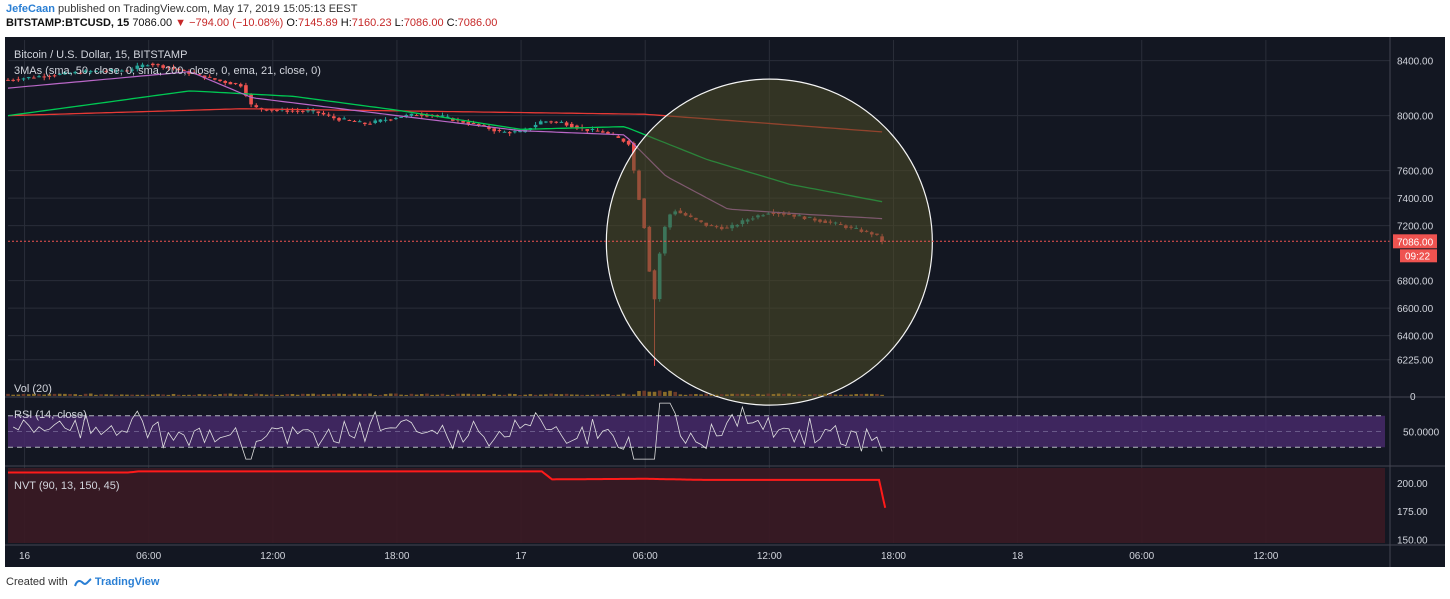 This screenshot has height=599, width=1450. Describe the element at coordinates (292, 23) in the screenshot. I see `open-label: O:` at that location.